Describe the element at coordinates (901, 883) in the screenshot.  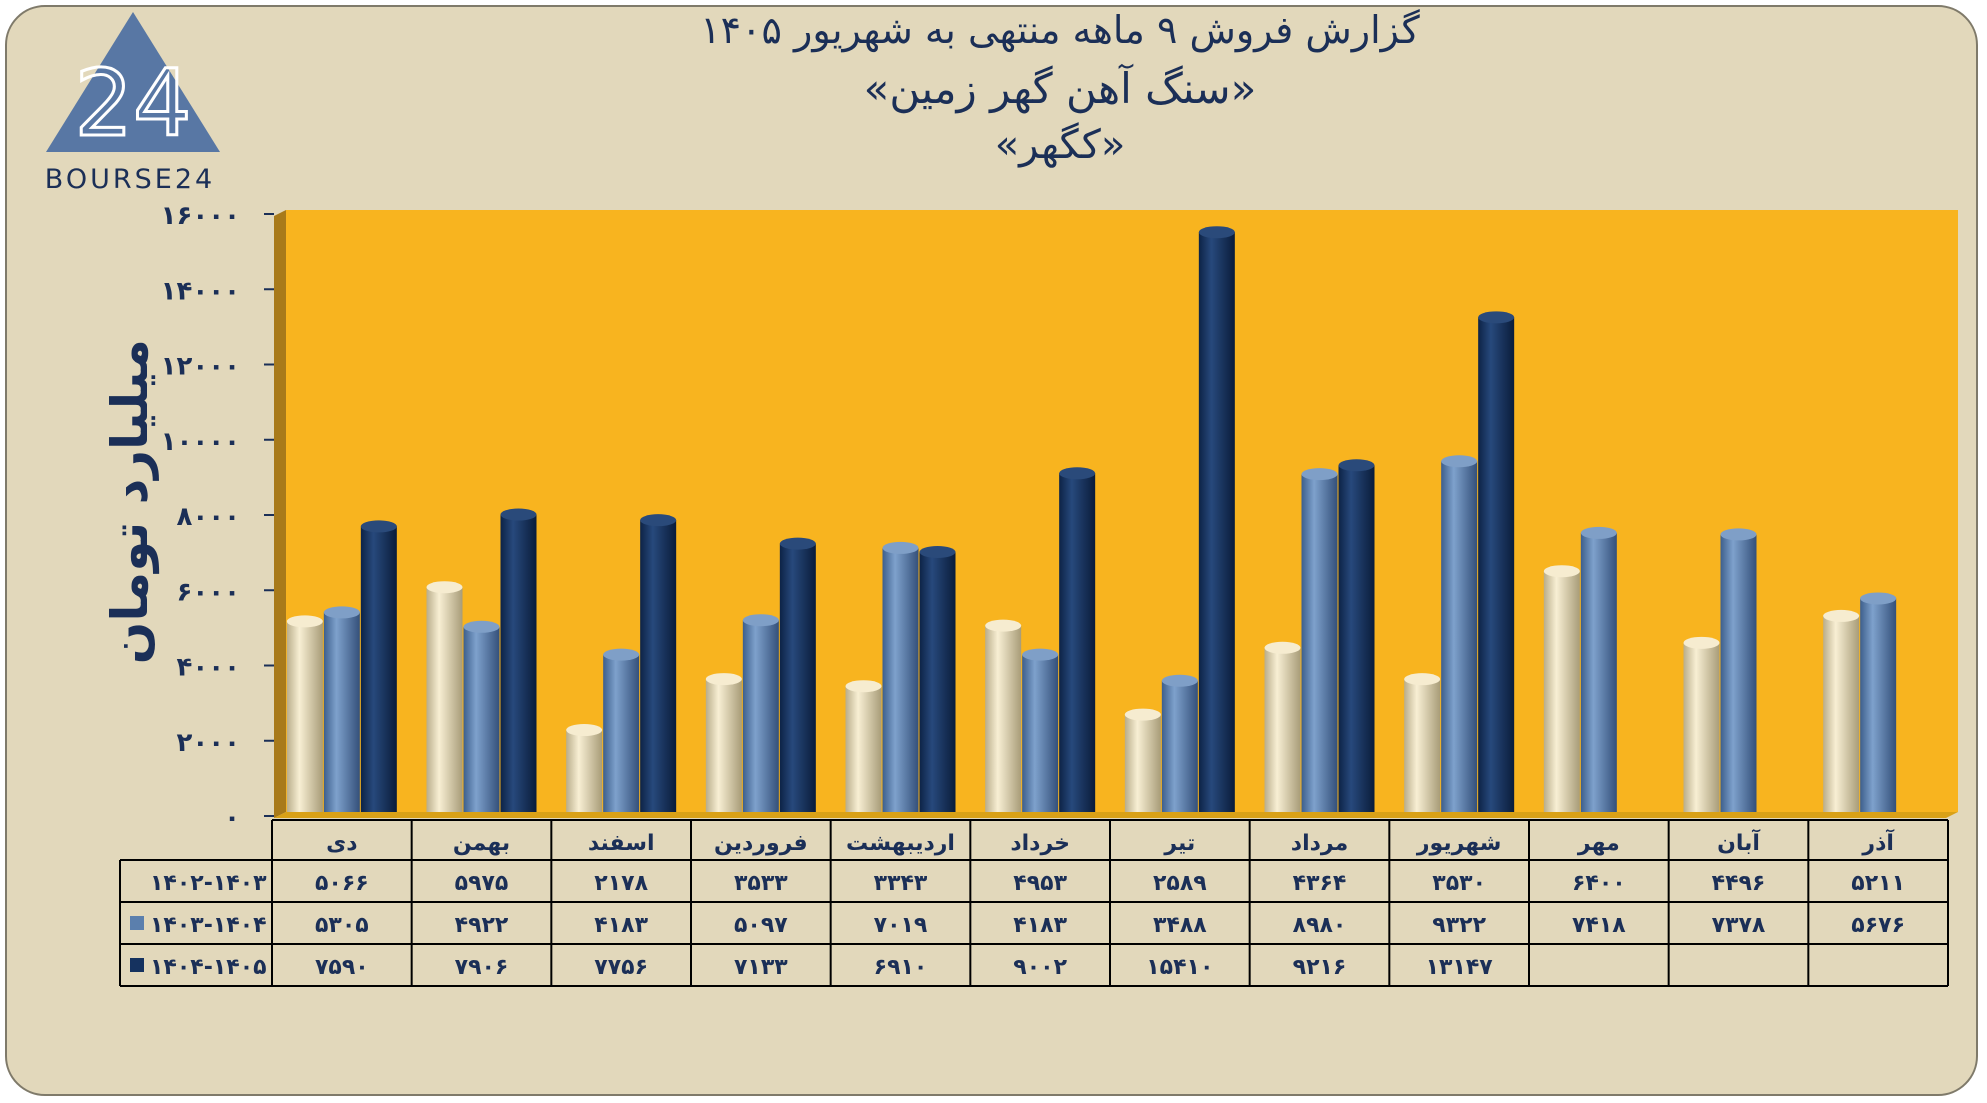
I see `data-value-label: ۳۳۴۳` at that location.